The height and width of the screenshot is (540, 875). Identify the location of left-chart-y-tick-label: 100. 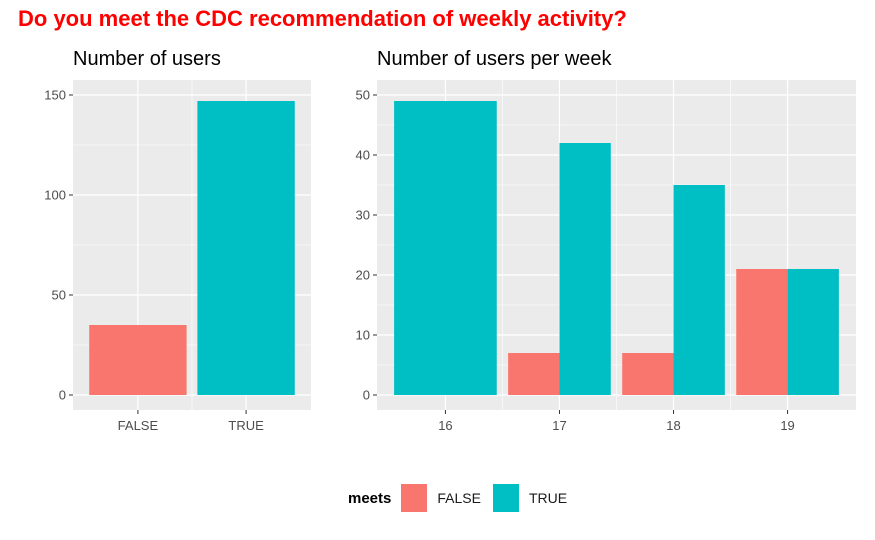
(55, 195).